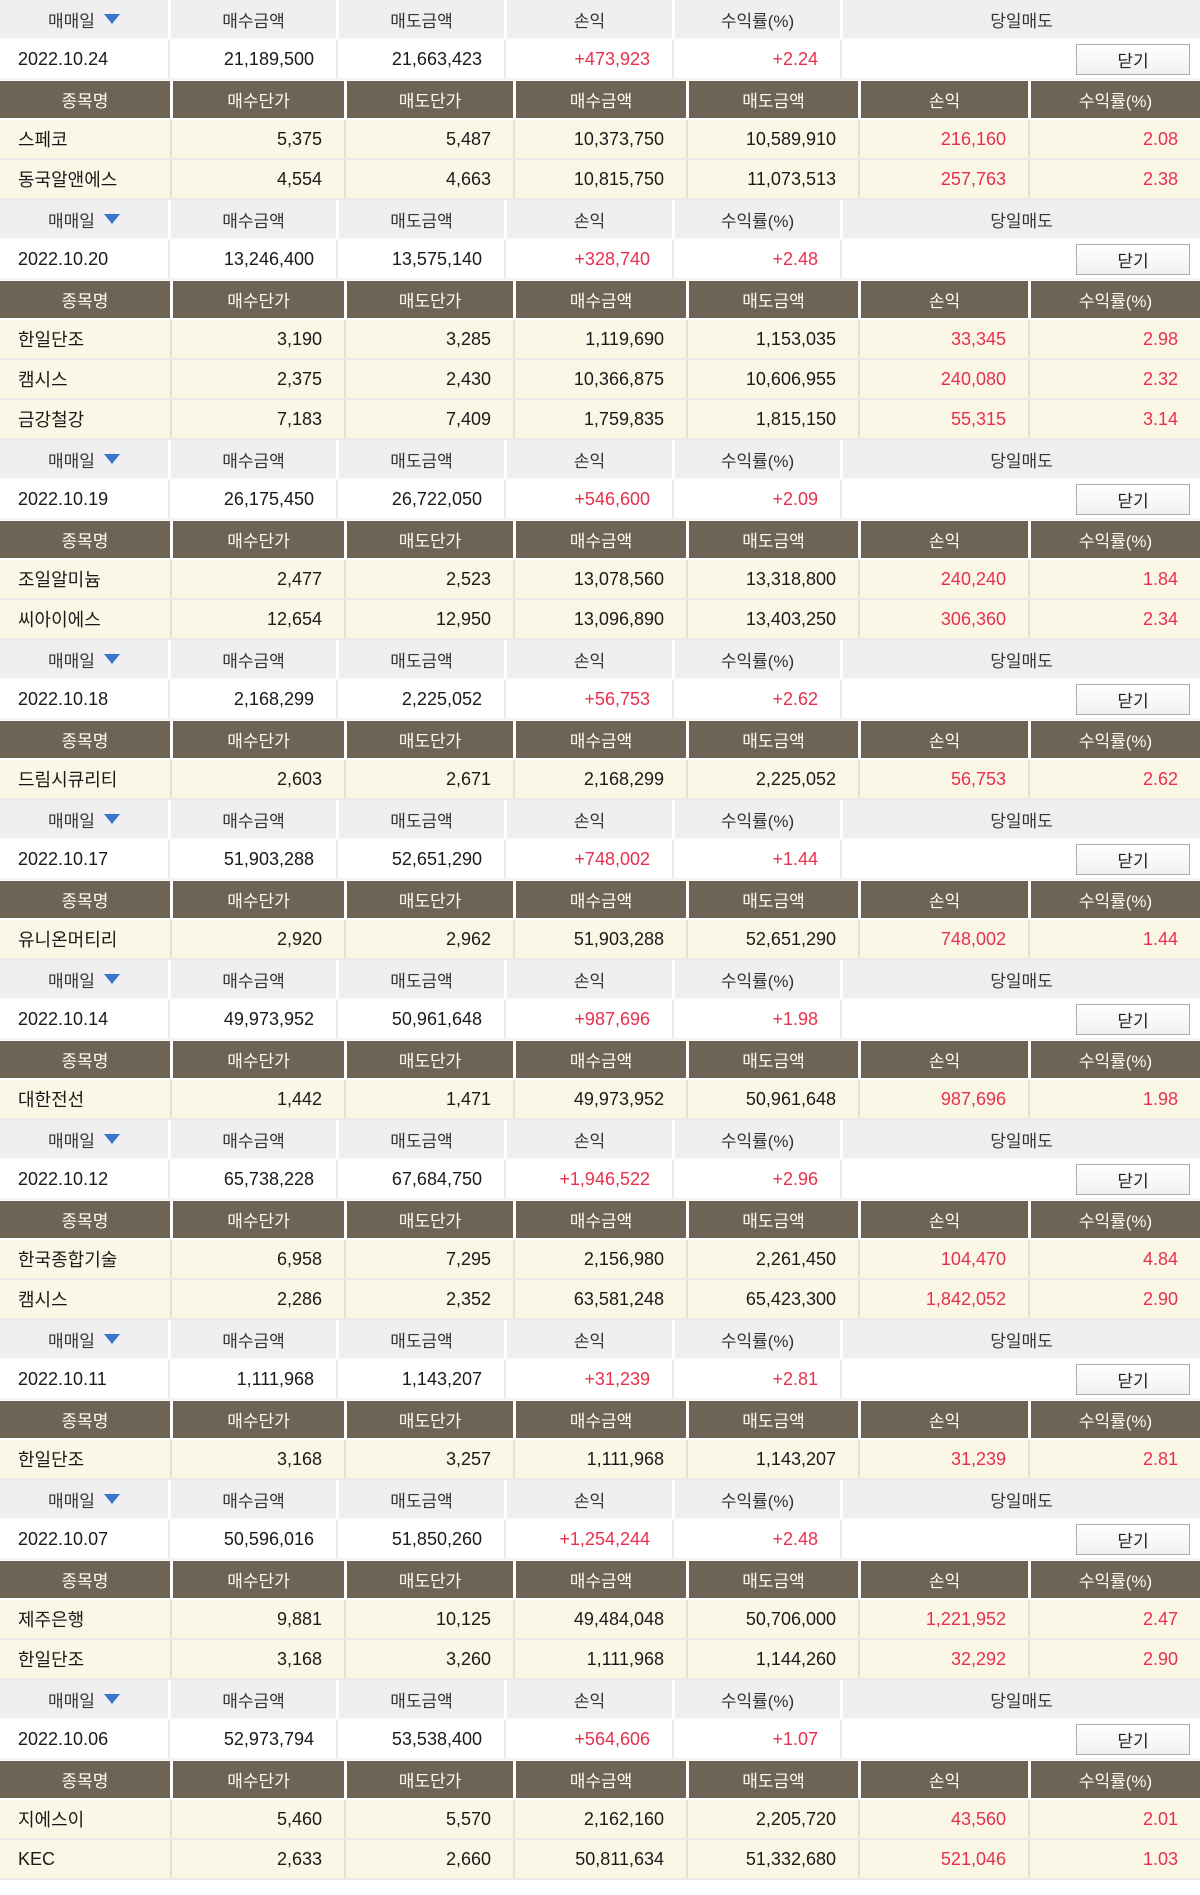  Describe the element at coordinates (428, 579) in the screenshot. I see `sell-unit-price-value: 2,523` at that location.